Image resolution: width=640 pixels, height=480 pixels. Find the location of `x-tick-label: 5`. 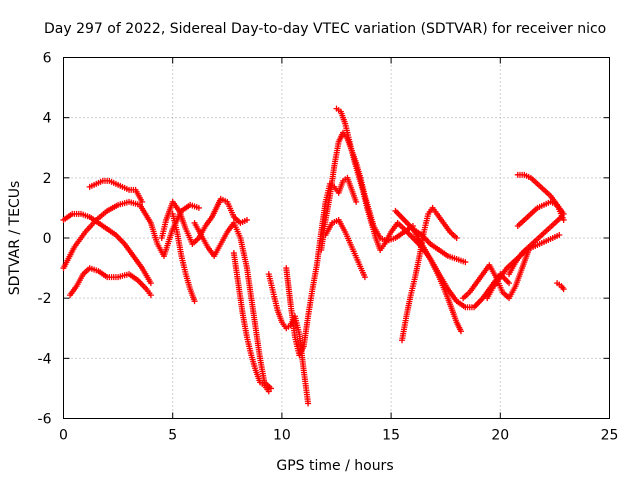

x-tick-label: 5 is located at coordinates (172, 436).